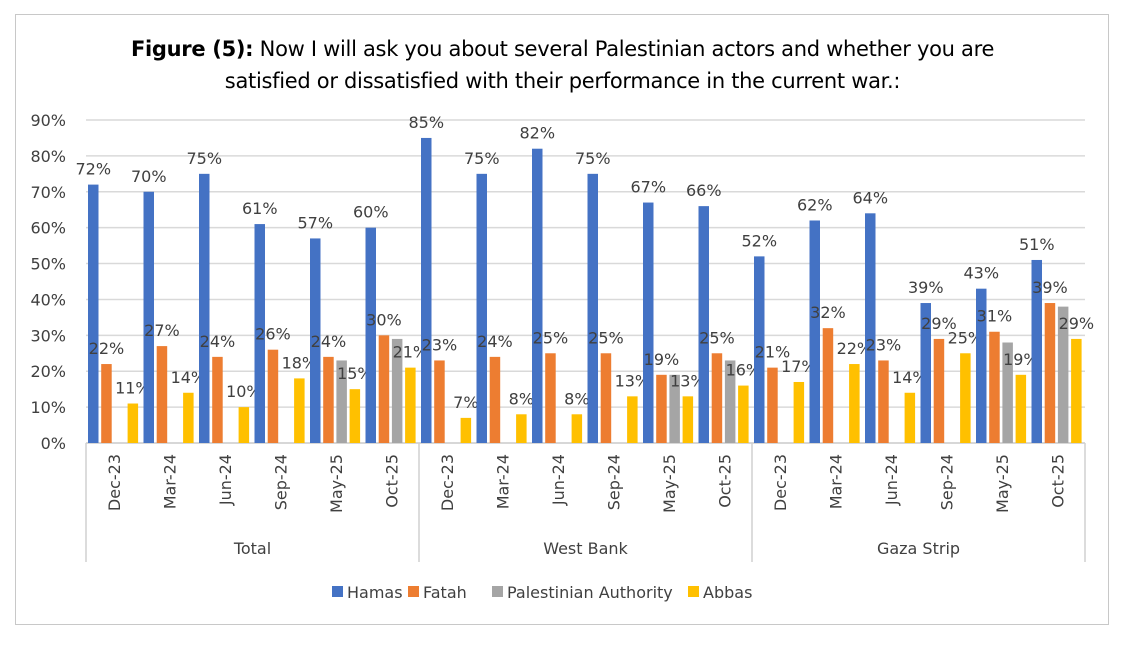 Image resolution: width=1125 pixels, height=646 pixels. What do you see at coordinates (355, 373) in the screenshot?
I see `data-label: 15%` at bounding box center [355, 373].